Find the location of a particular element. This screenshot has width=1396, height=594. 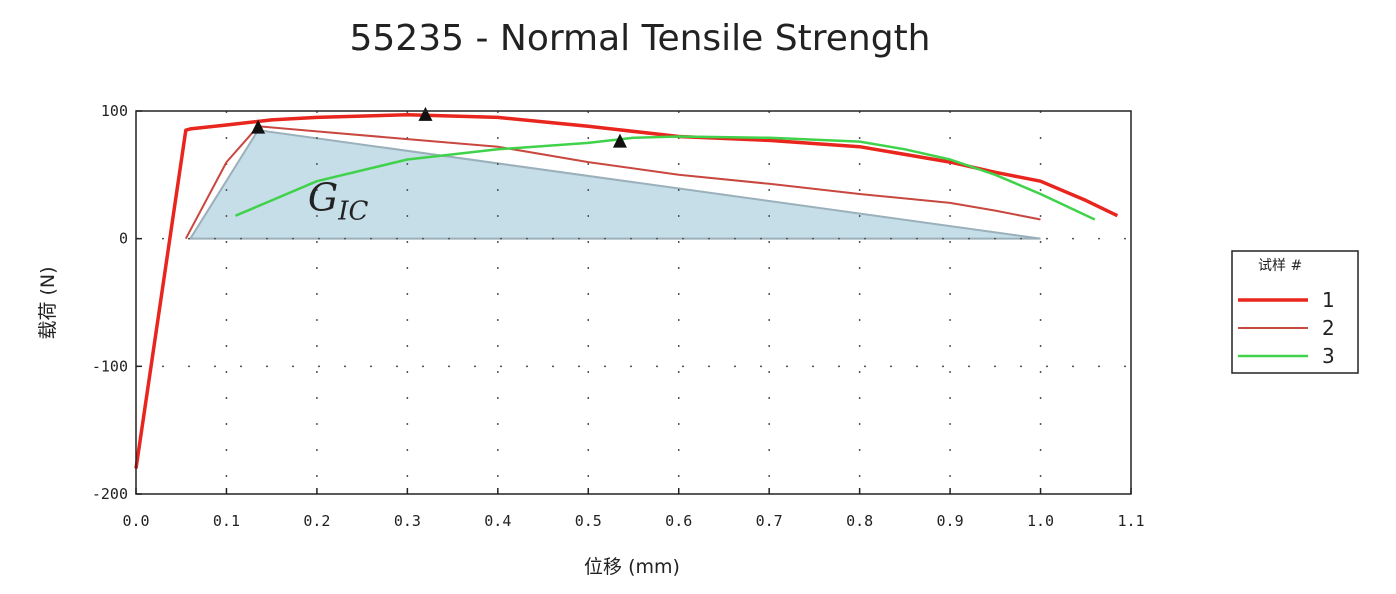

y-tick-label: -200 is located at coordinates (110, 494).